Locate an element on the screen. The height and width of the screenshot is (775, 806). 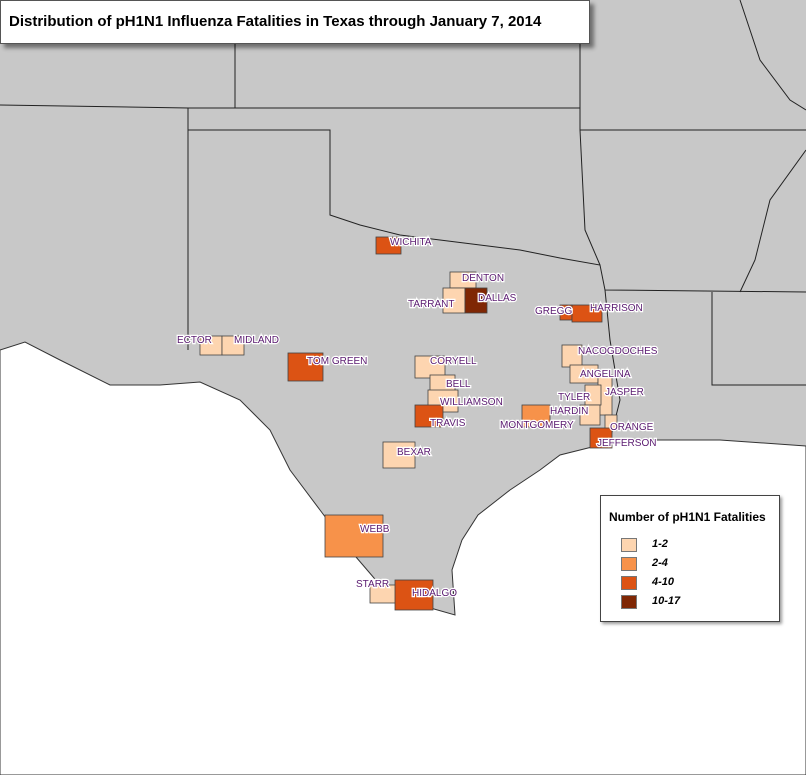
county-label: ORANGE is located at coordinates (632, 427).